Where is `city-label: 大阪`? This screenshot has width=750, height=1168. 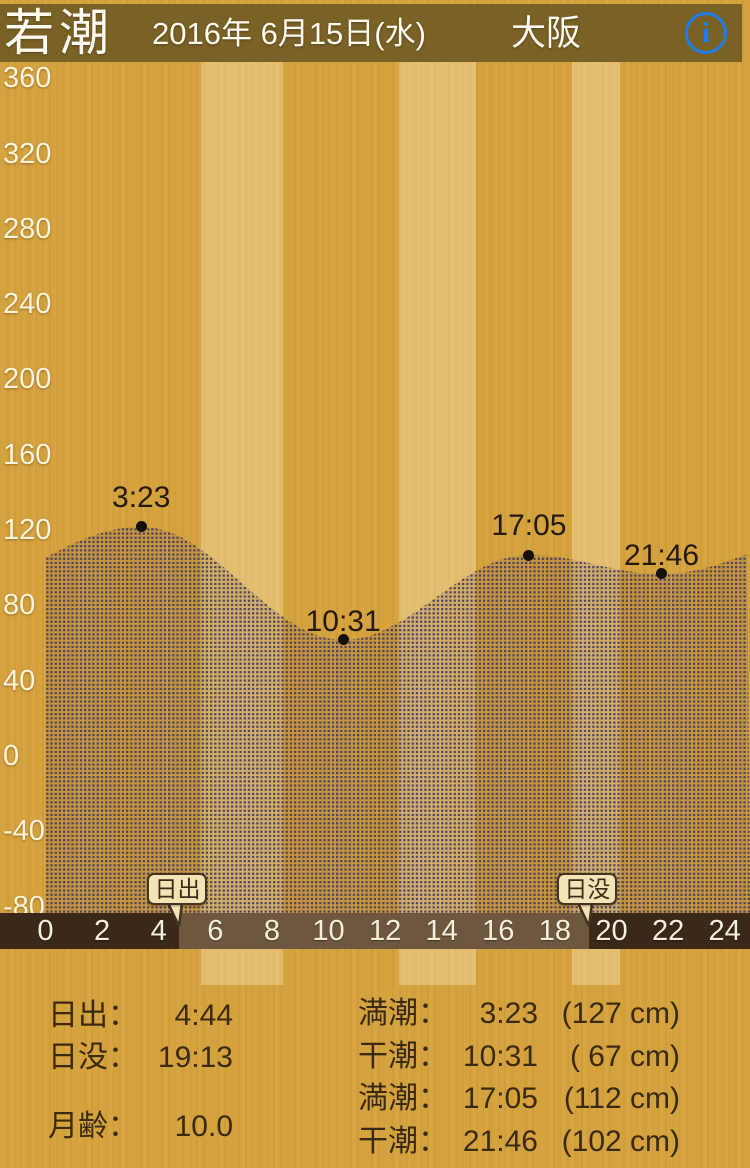
city-label: 大阪 is located at coordinates (546, 33).